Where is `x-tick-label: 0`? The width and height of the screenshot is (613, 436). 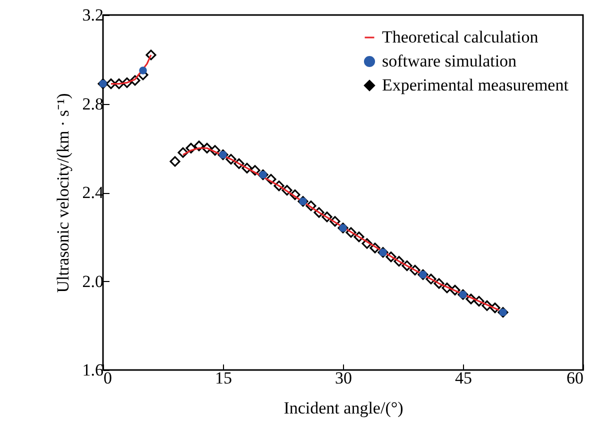 x-tick-label: 0 is located at coordinates (108, 378).